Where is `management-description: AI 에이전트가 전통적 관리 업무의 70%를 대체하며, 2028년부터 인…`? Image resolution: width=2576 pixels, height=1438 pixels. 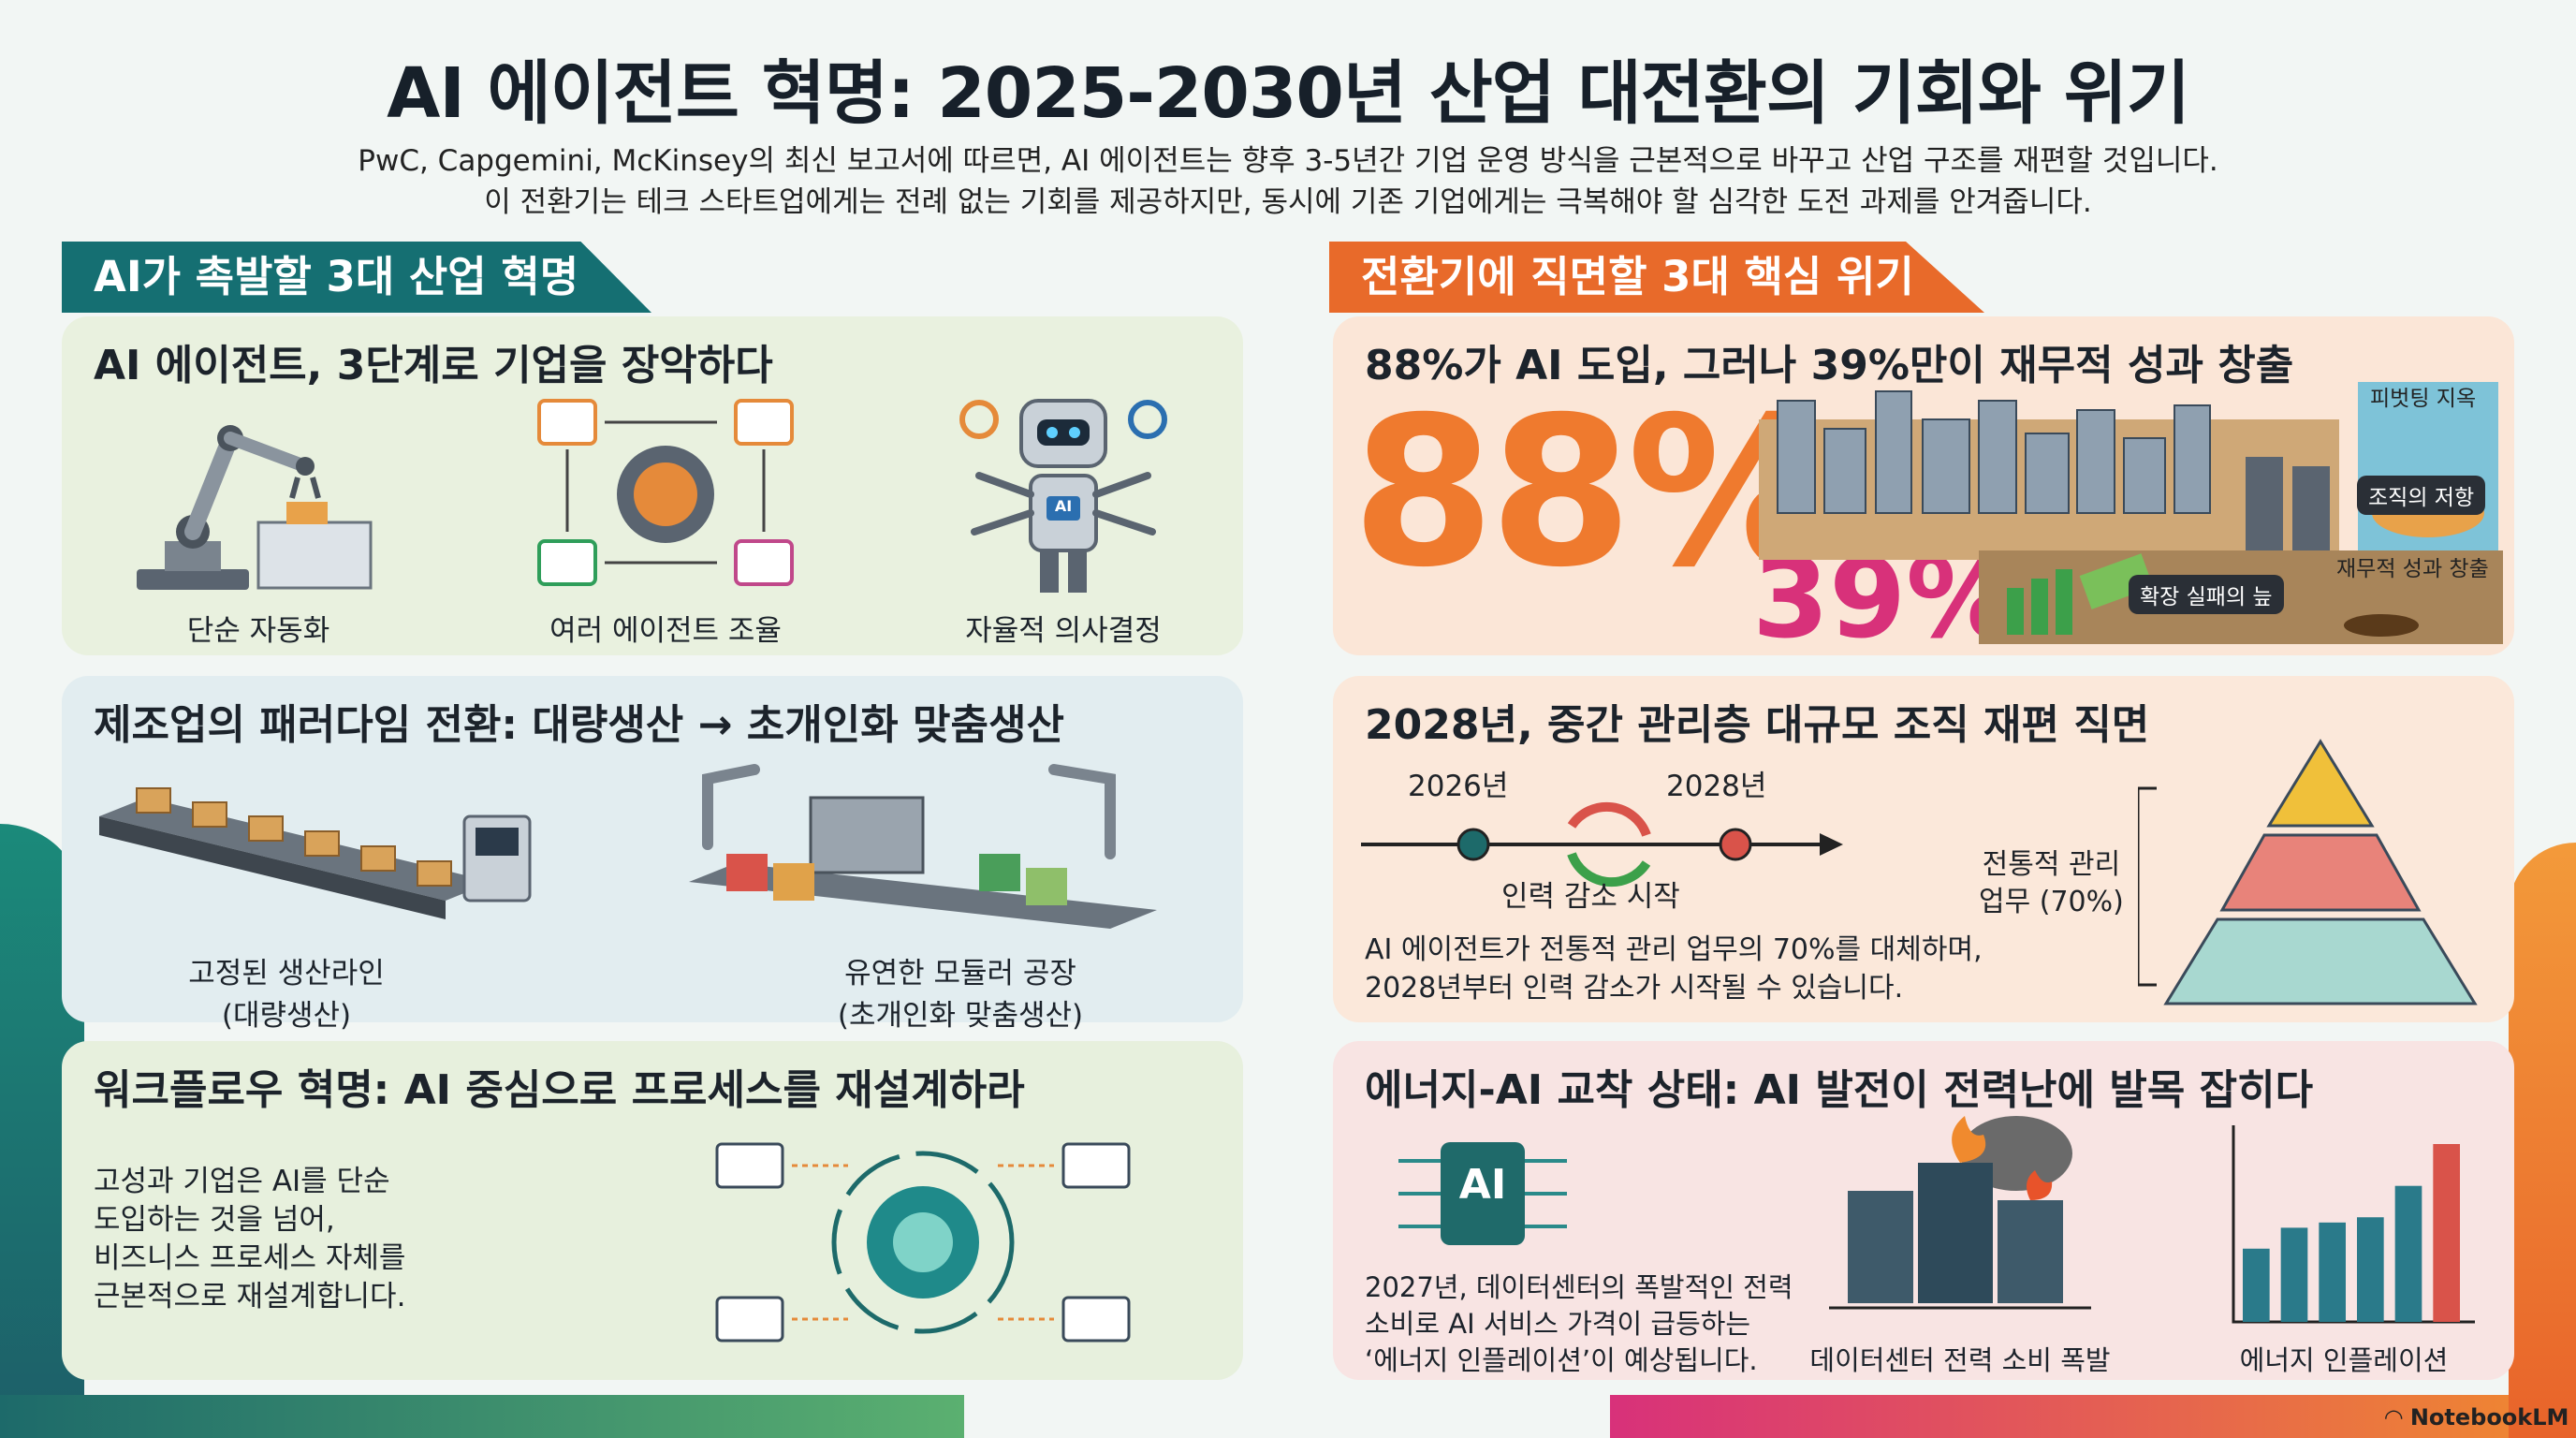
management-description: AI 에이전트가 전통적 관리 업무의 70%를 대체하며, 2028년부터 인… is located at coordinates (1674, 969).